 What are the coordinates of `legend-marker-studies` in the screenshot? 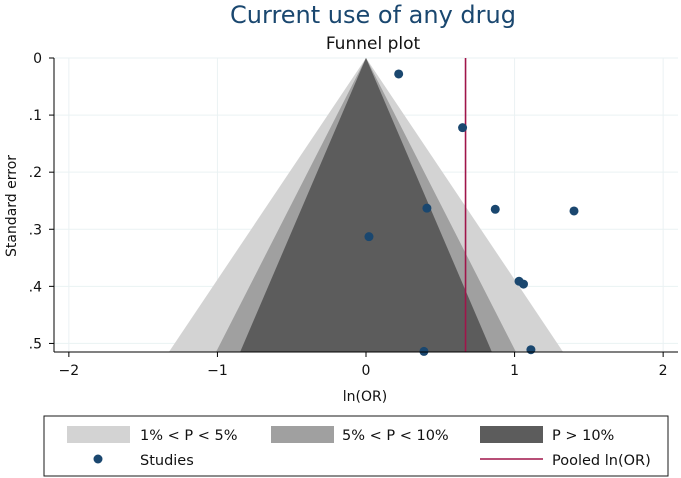 It's located at (98, 459).